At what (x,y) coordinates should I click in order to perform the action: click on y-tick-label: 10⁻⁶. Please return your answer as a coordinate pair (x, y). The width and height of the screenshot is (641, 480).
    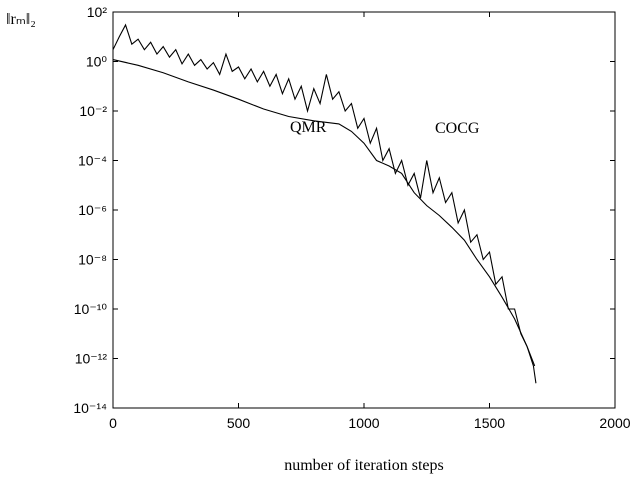
    Looking at the image, I should click on (92, 210).